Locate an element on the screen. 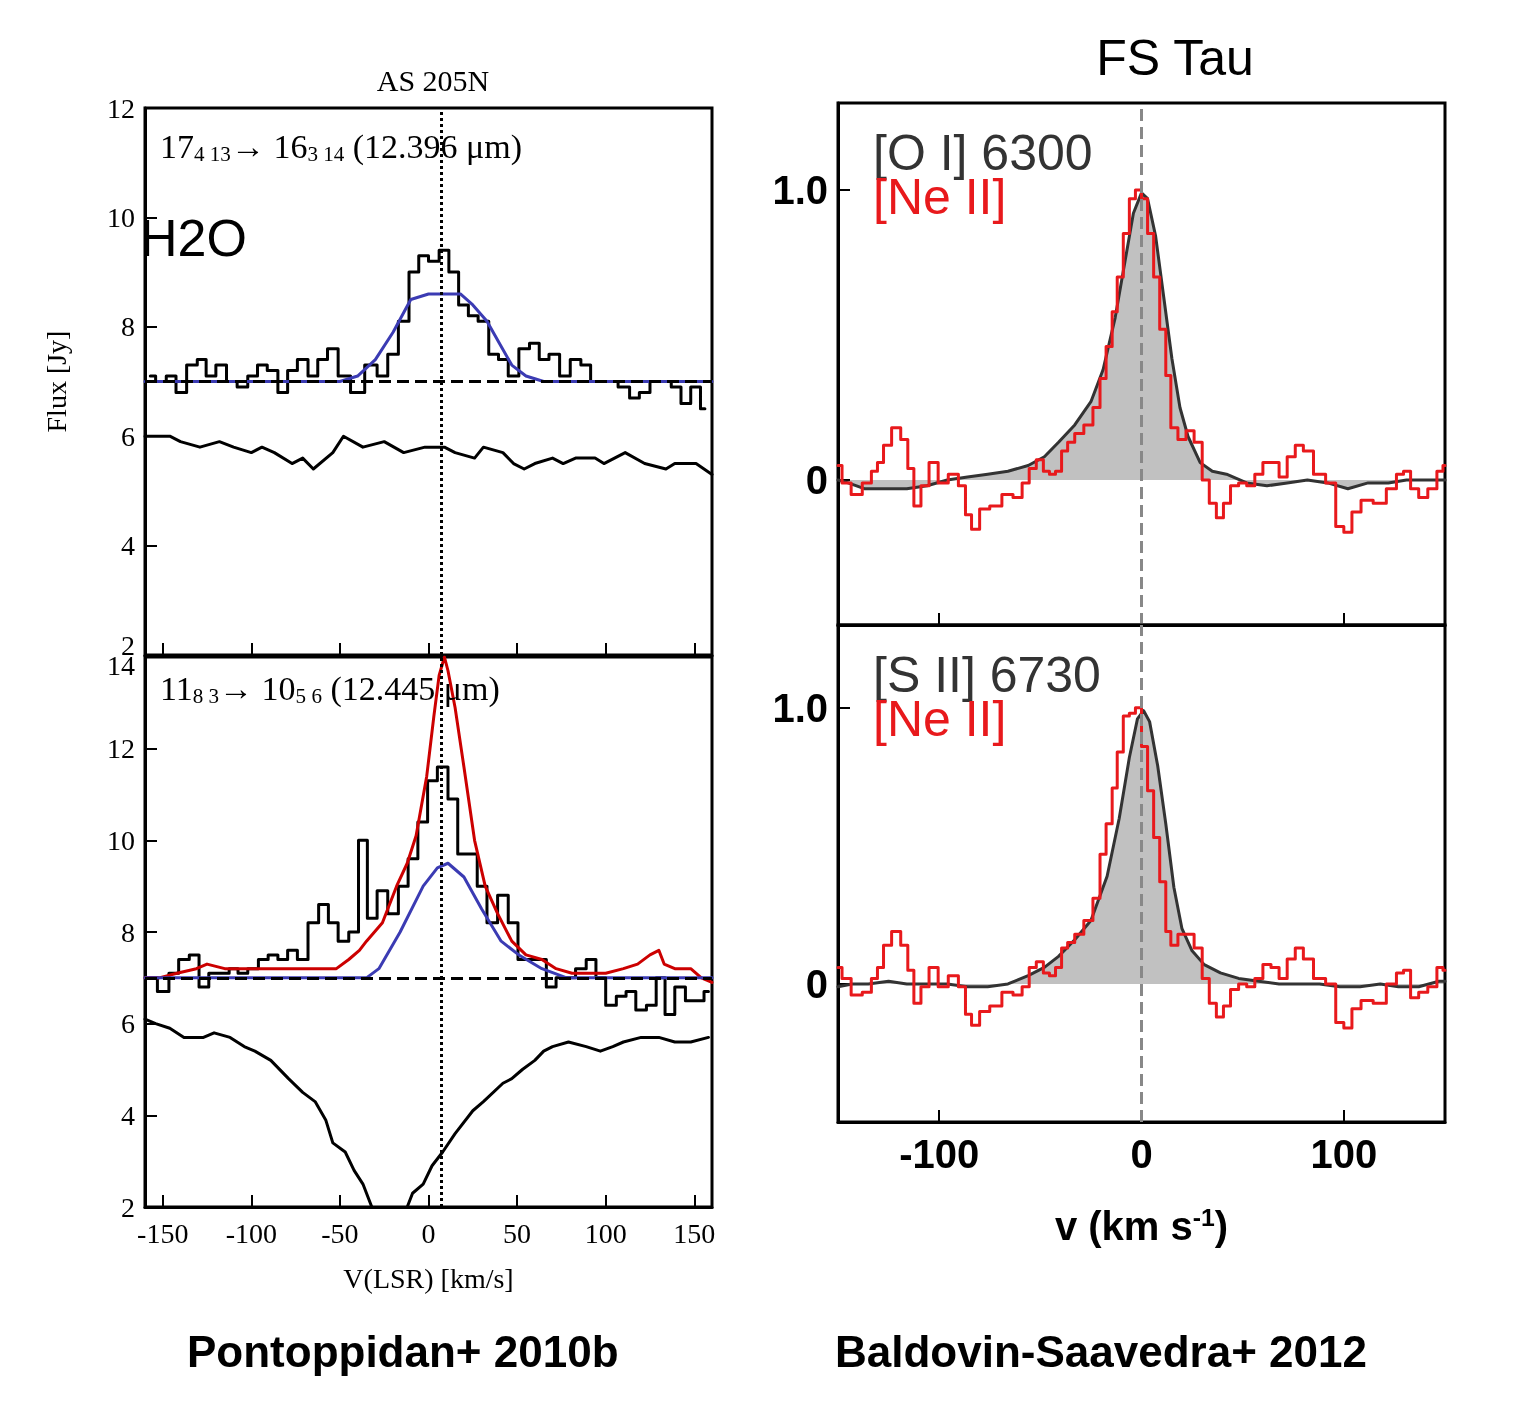 The height and width of the screenshot is (1412, 1515). x-tick-label: -150 is located at coordinates (163, 1233).